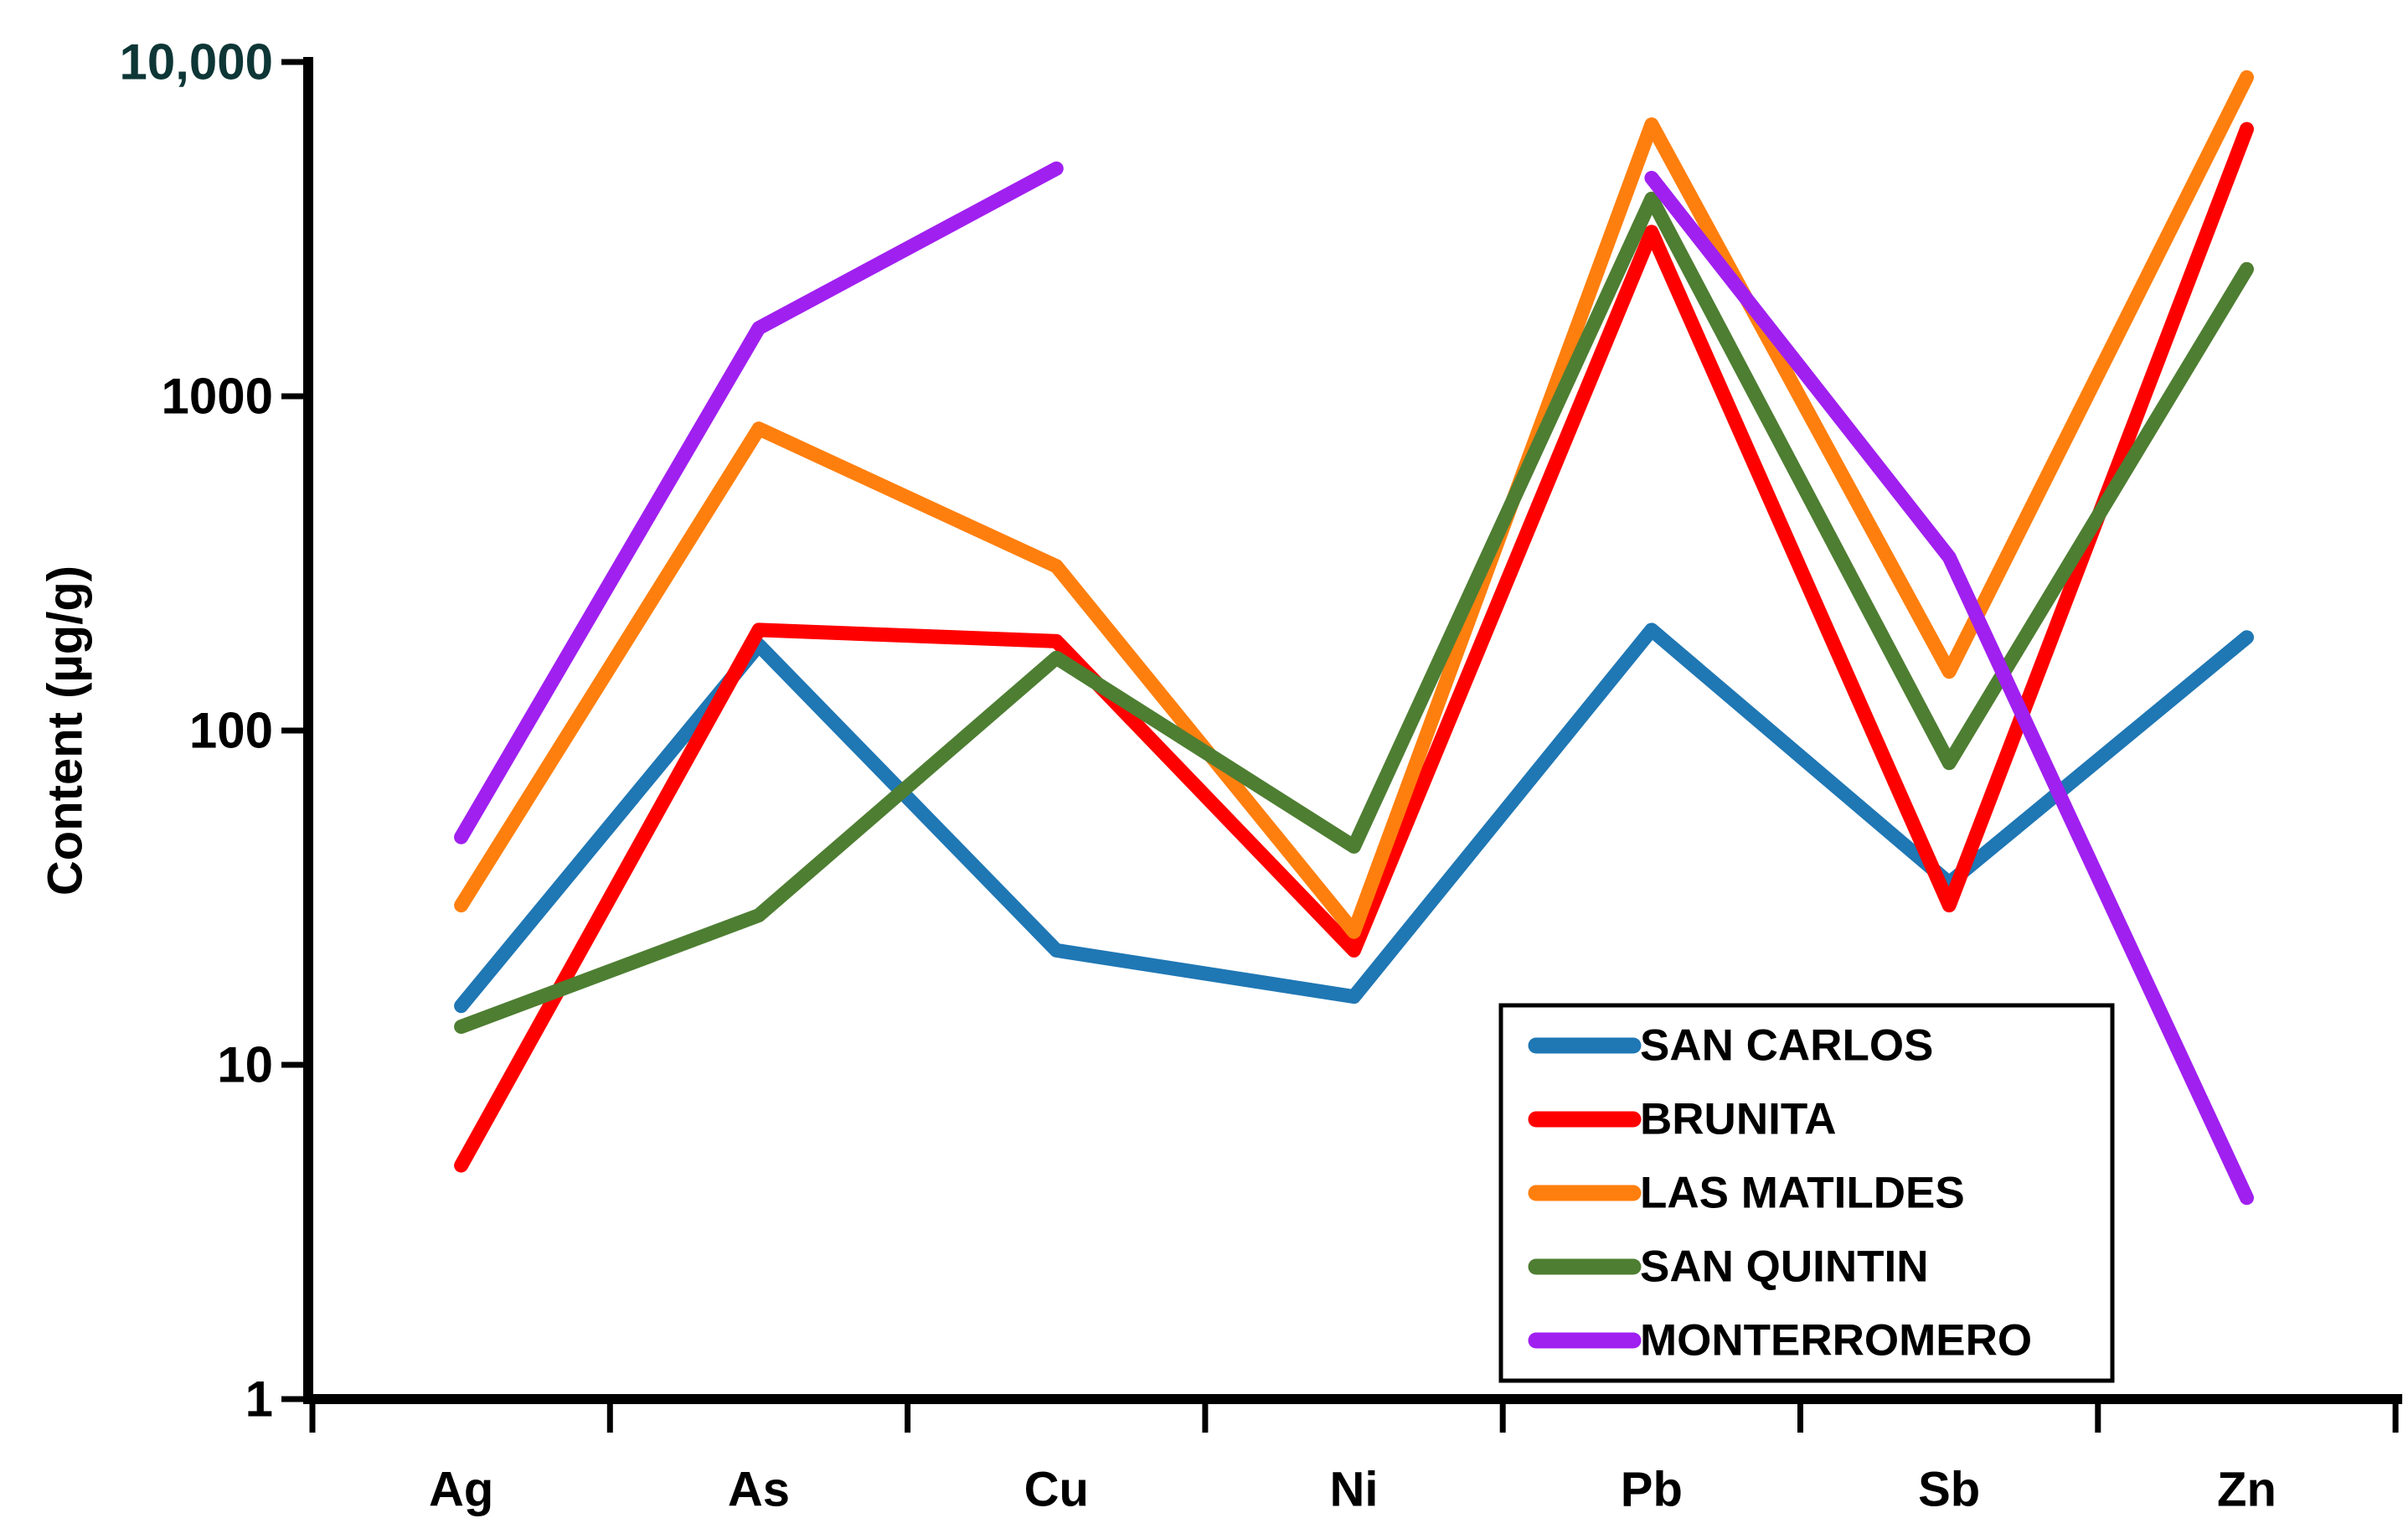 The width and height of the screenshot is (2408, 1539). Describe the element at coordinates (245, 1065) in the screenshot. I see `y-tick-label: 10` at that location.